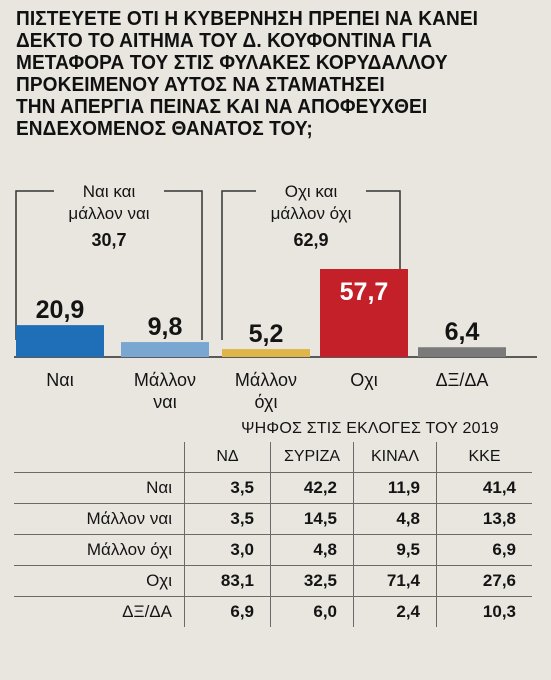 This screenshot has width=551, height=680. Describe the element at coordinates (109, 191) in the screenshot. I see `group-label: Ναι και` at that location.